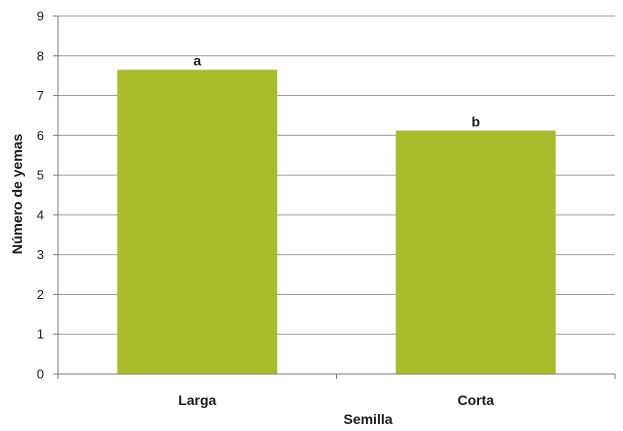 The image size is (623, 431). What do you see at coordinates (40, 135) in the screenshot?
I see `y-tick-label-6: 6` at bounding box center [40, 135].